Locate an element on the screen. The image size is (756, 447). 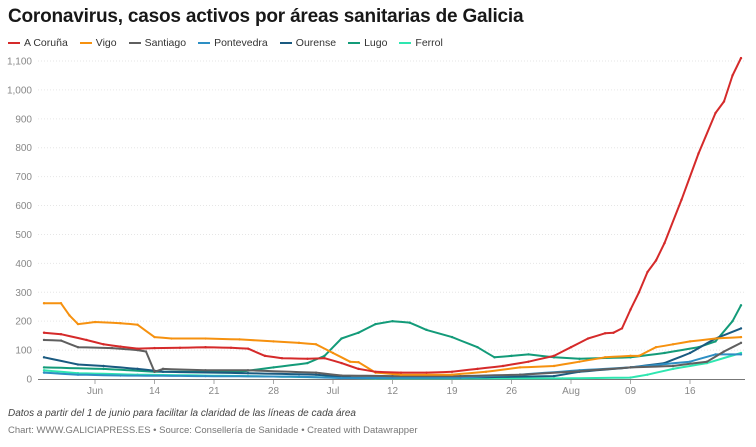
y-tick-label: 300 is located at coordinates (23, 293).